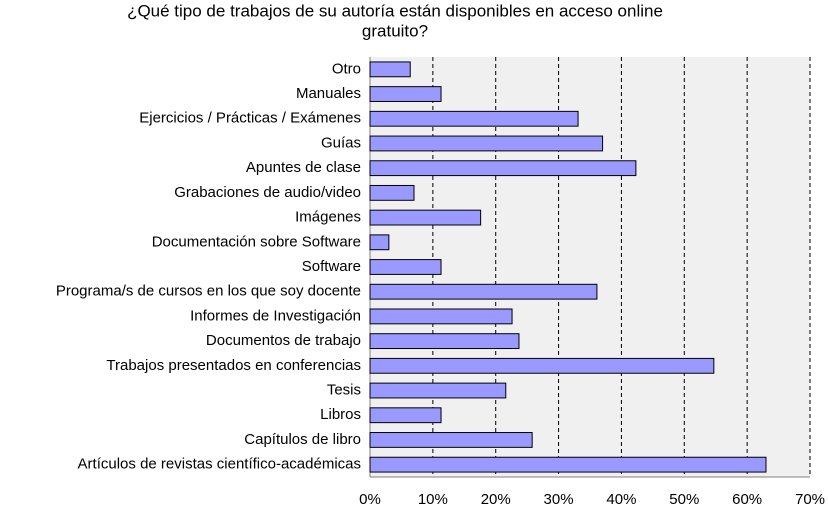 The width and height of the screenshot is (829, 511). Describe the element at coordinates (496, 499) in the screenshot. I see `x-tick-label: 20%` at that location.